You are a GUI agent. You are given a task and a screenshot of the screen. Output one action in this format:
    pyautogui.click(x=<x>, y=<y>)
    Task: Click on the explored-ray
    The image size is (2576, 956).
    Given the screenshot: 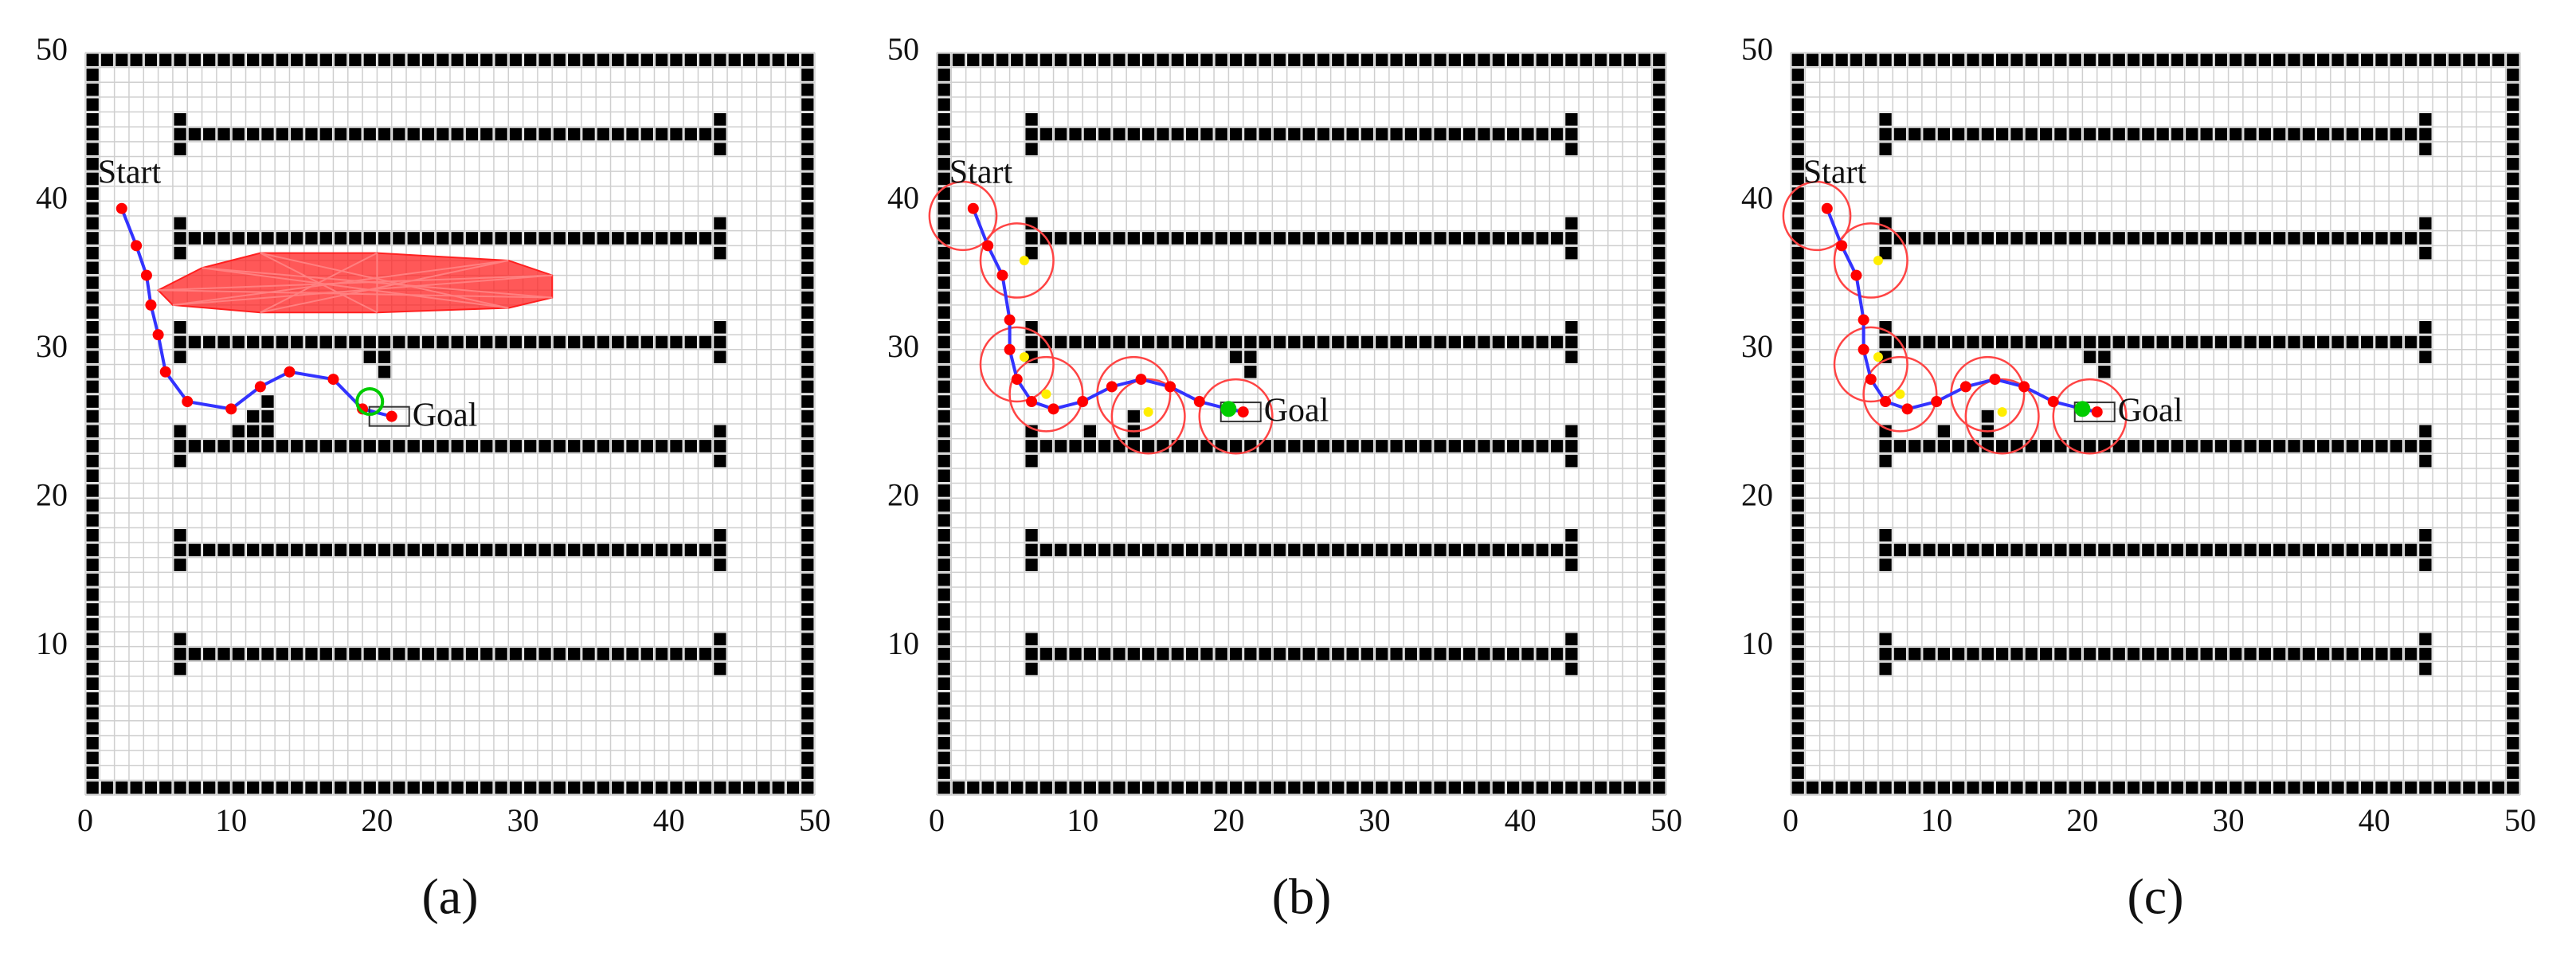 What is the action you would take?
    pyautogui.click(x=355, y=294)
    